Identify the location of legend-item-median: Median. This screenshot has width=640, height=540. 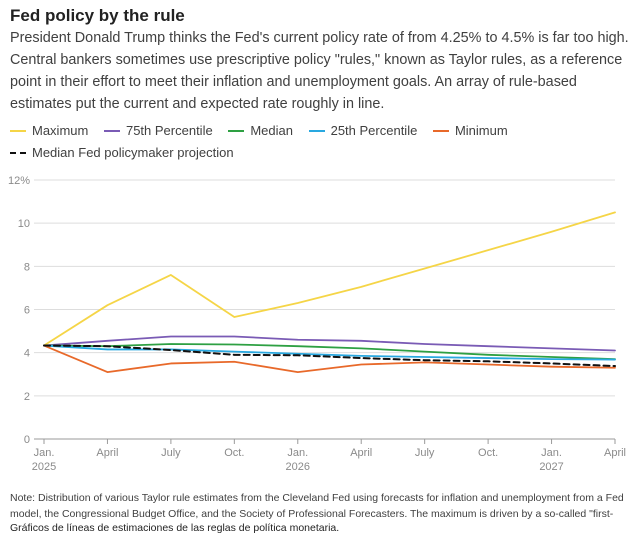
(260, 131).